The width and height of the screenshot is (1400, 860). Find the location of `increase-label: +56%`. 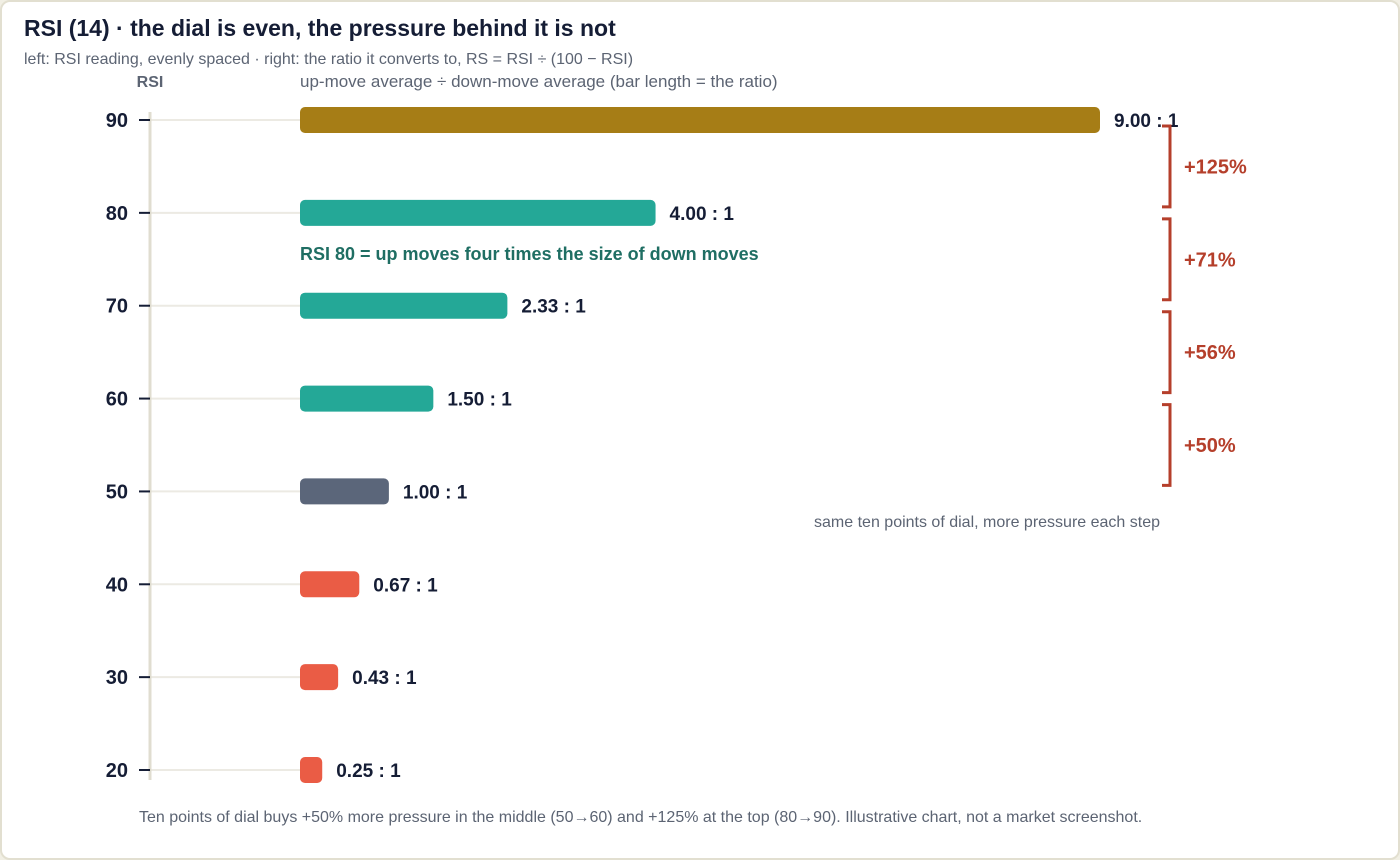

increase-label: +56% is located at coordinates (1210, 353).